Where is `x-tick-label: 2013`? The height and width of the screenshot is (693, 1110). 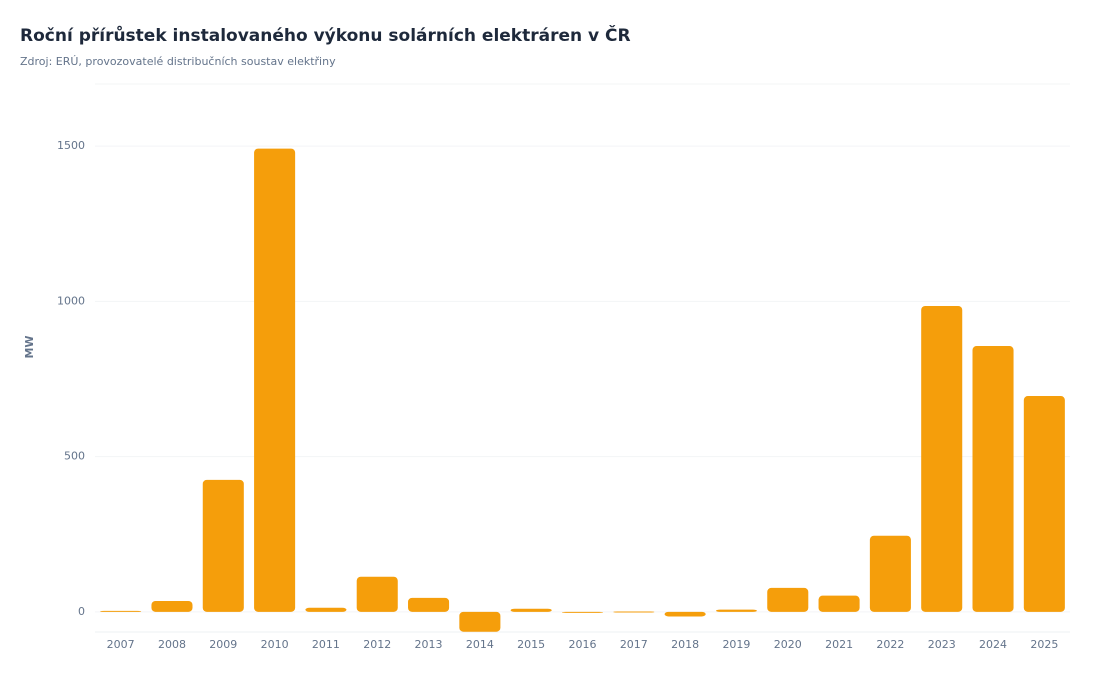 x-tick-label: 2013 is located at coordinates (429, 644).